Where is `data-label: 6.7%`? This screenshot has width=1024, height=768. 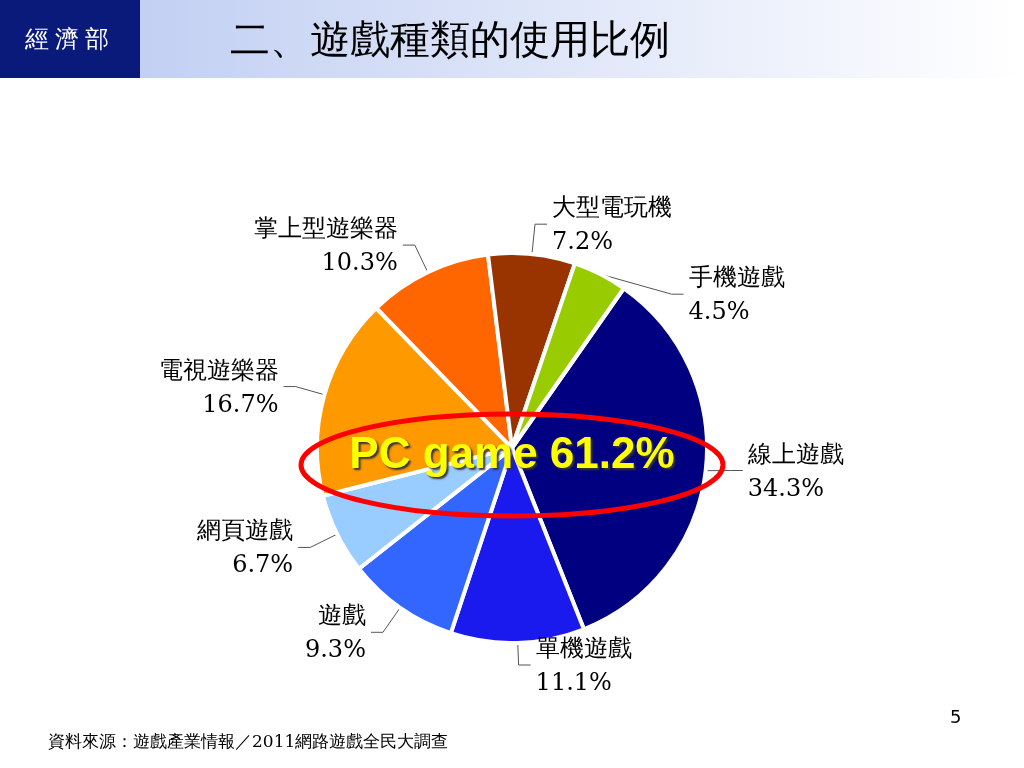 data-label: 6.7% is located at coordinates (263, 564).